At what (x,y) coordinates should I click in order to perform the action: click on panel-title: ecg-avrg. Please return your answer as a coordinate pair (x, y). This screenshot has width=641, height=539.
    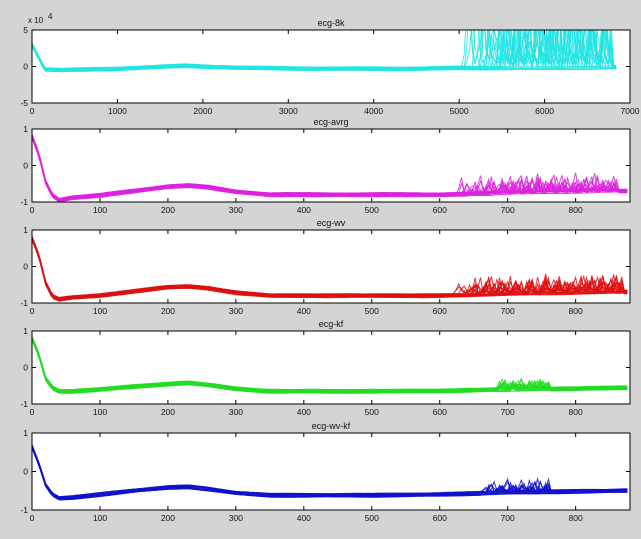
    Looking at the image, I should click on (330, 122).